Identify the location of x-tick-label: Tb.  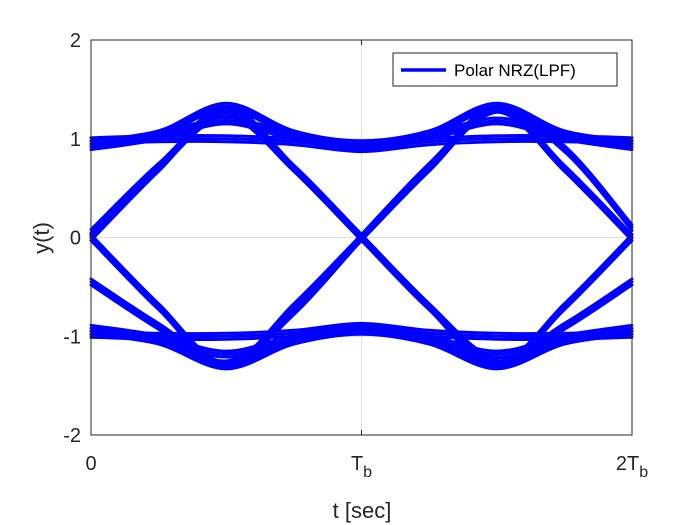
(361, 467).